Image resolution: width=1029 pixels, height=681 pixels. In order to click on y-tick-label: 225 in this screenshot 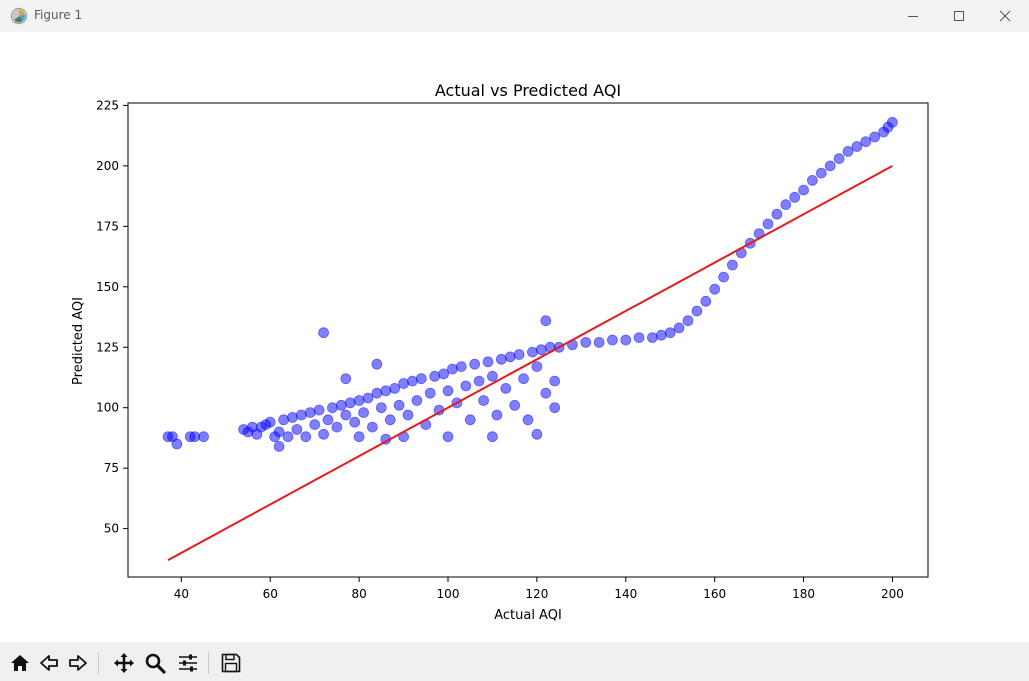, I will do `click(107, 105)`.